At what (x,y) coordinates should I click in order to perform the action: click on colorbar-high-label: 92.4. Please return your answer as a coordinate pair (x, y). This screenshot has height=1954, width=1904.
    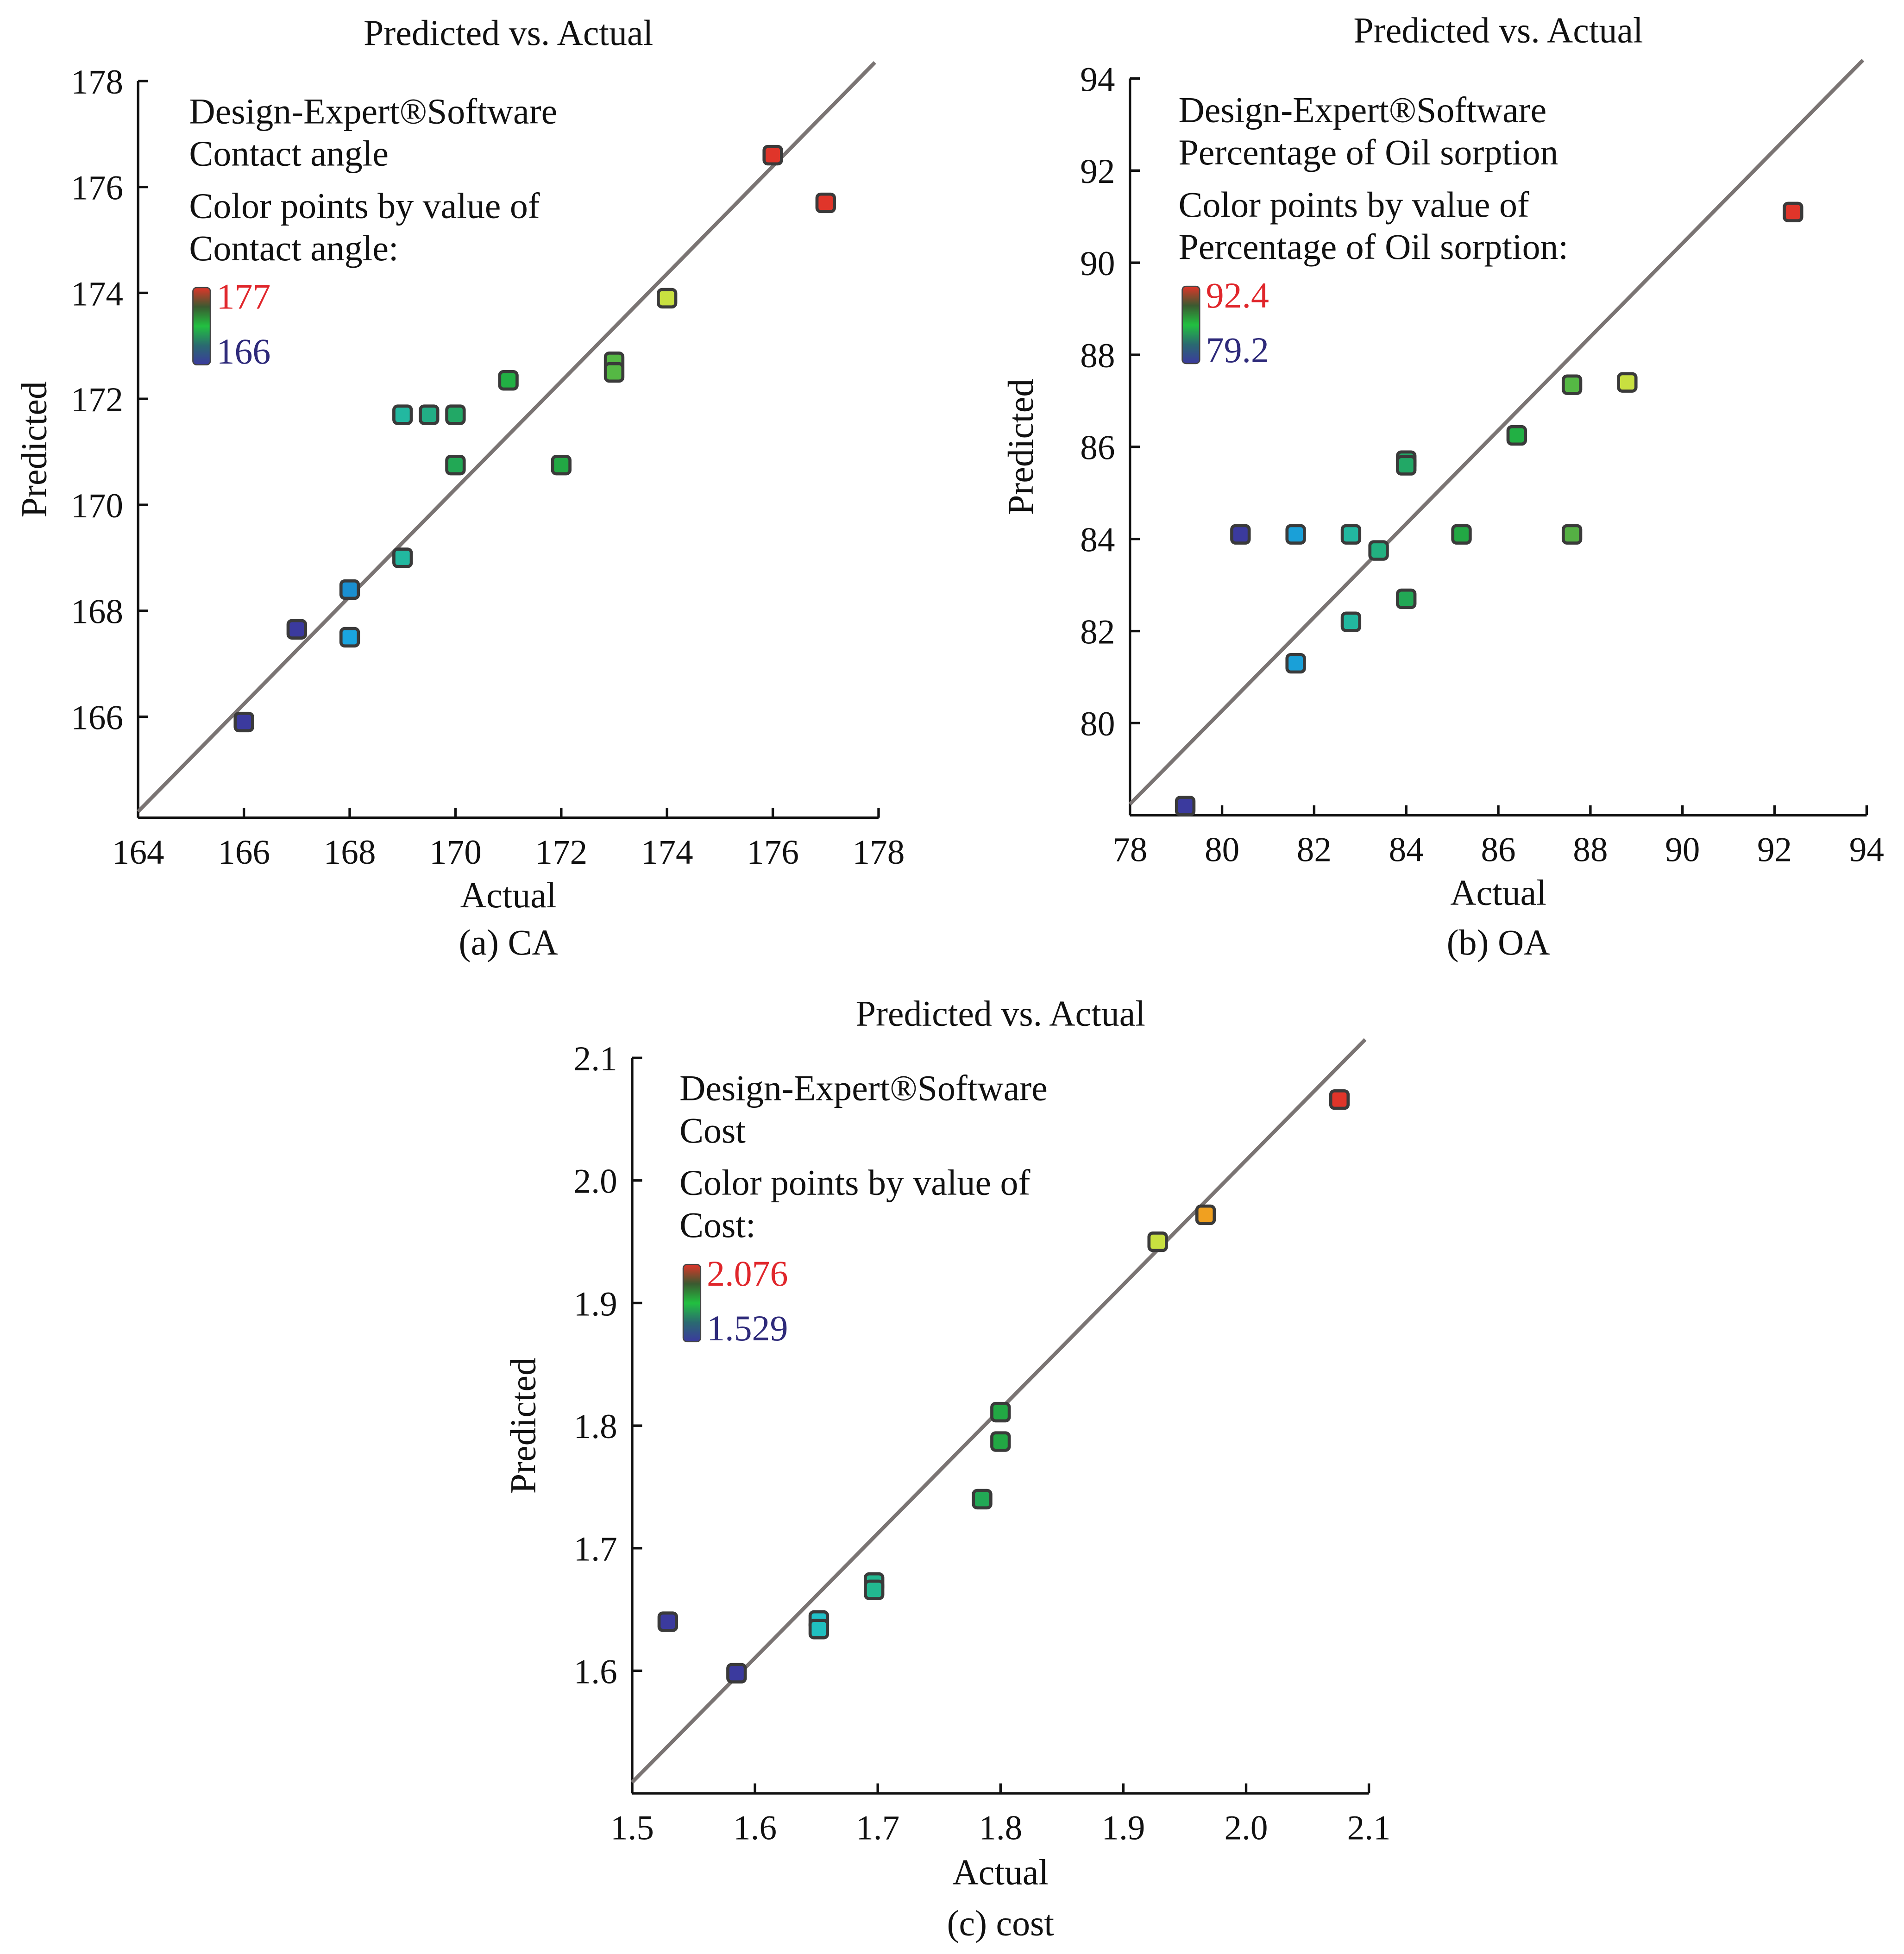
    Looking at the image, I should click on (1237, 295).